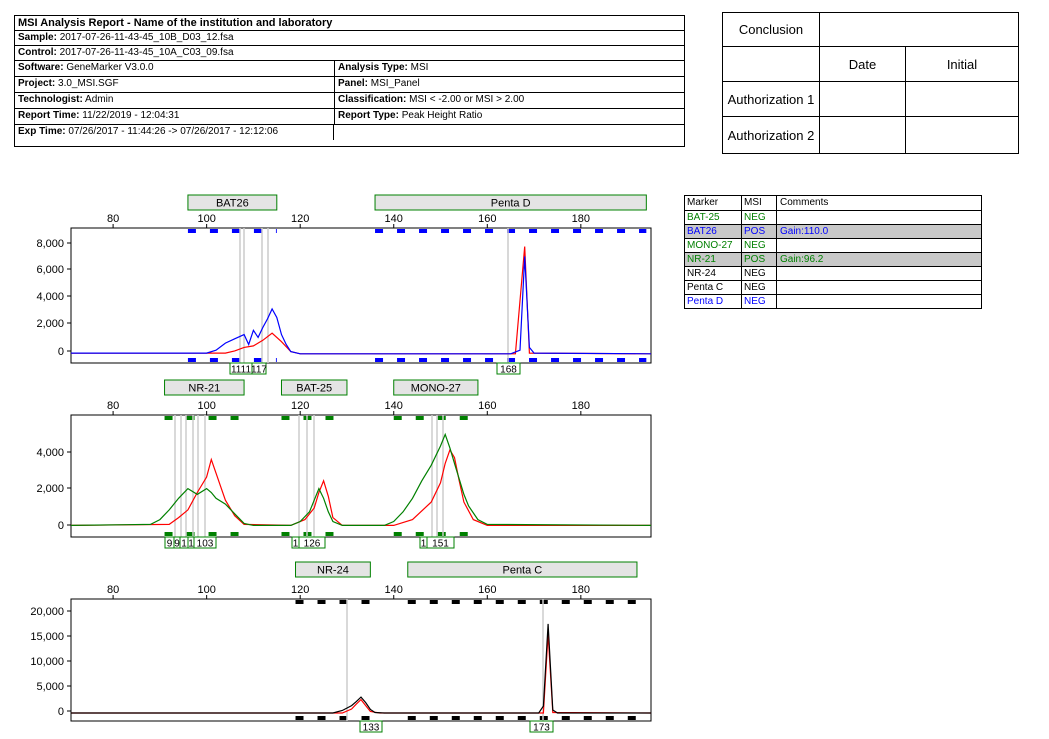 This screenshot has height=739, width=1049. Describe the element at coordinates (42, 131) in the screenshot. I see `exp-time-label: Exp Time:` at that location.